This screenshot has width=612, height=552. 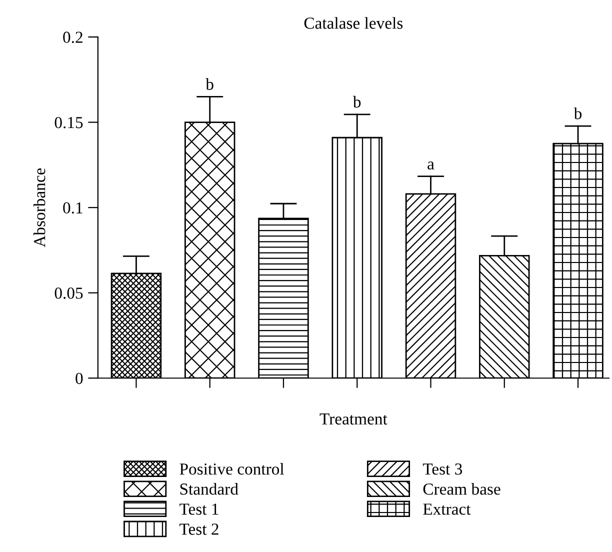 What do you see at coordinates (461, 489) in the screenshot?
I see `legend-label: Cream base` at bounding box center [461, 489].